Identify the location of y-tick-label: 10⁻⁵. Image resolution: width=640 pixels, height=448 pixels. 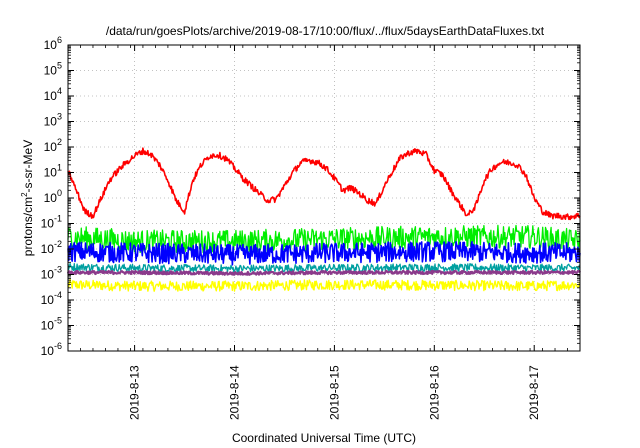
(51, 324).